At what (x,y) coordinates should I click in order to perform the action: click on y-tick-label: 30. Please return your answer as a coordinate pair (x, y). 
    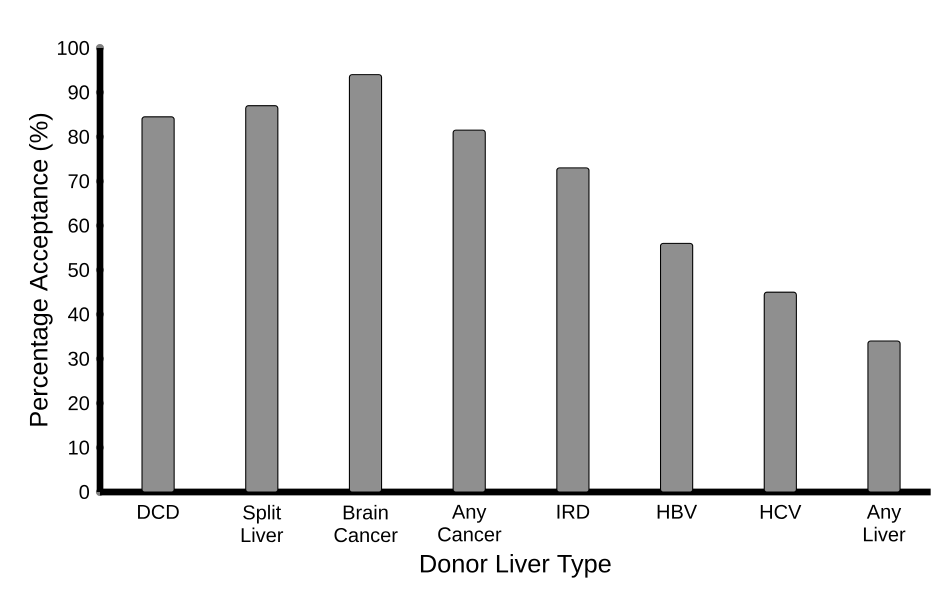
    Looking at the image, I should click on (79, 359).